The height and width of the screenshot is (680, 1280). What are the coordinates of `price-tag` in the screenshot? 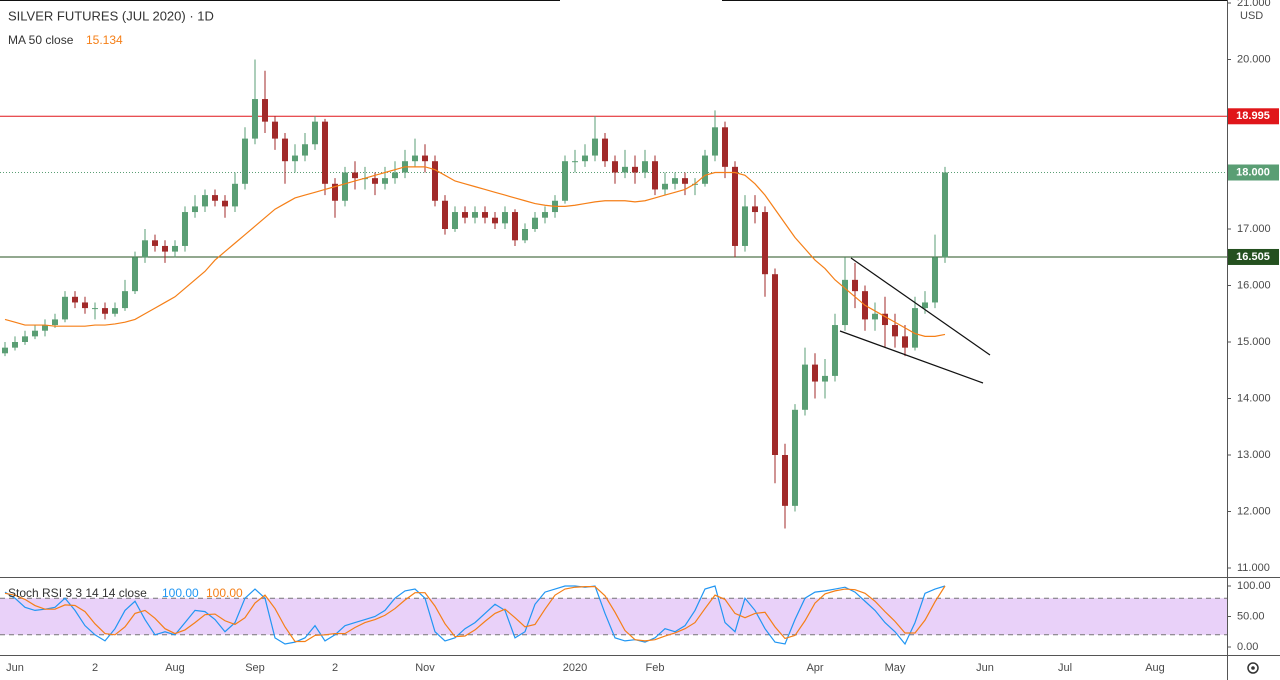 It's located at (1253, 256).